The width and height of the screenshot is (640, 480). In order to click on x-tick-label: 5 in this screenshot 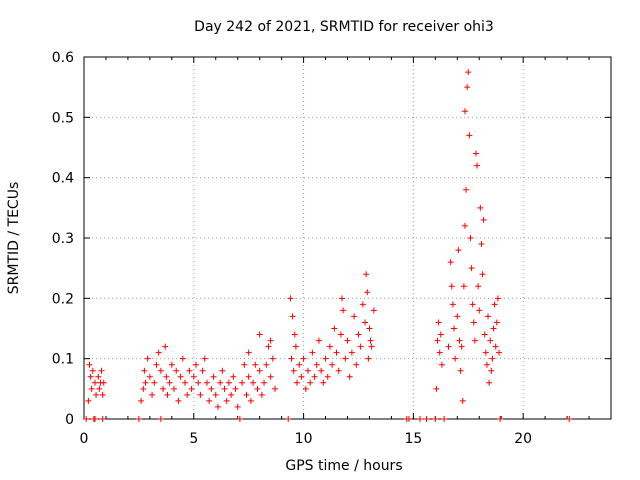, I will do `click(193, 439)`.